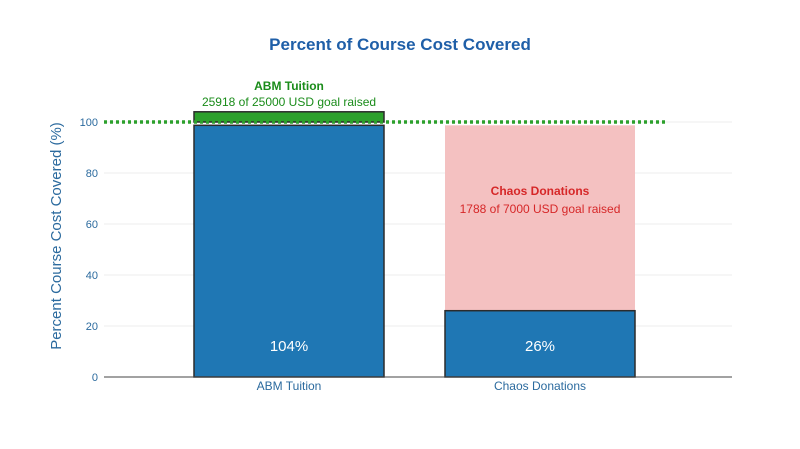  What do you see at coordinates (56, 236) in the screenshot?
I see `y-axis-label: Percent Course Cost Covered (%)` at bounding box center [56, 236].